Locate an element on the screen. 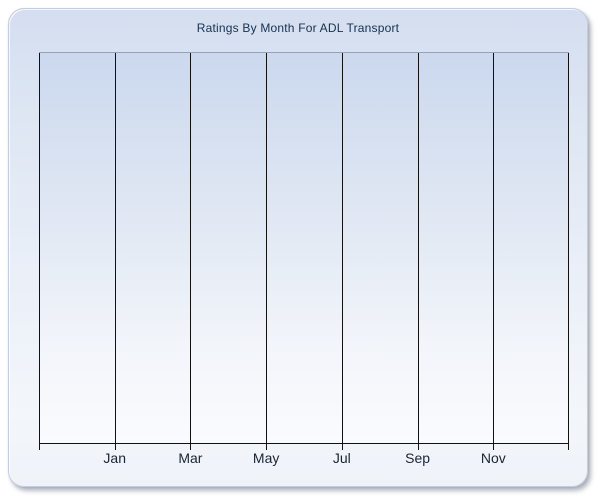 The width and height of the screenshot is (600, 500). x-axis-label: Jan is located at coordinates (114, 458).